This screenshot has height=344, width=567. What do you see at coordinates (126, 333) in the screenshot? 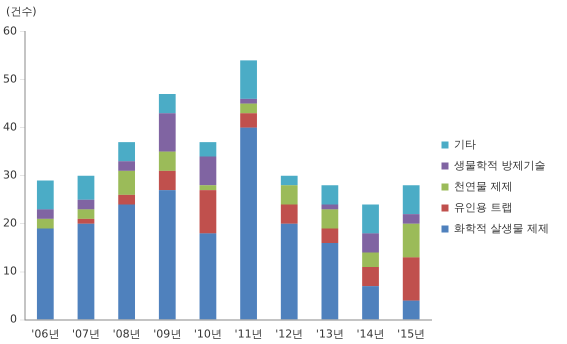
I see `x-tick-label: '08년` at bounding box center [126, 333].